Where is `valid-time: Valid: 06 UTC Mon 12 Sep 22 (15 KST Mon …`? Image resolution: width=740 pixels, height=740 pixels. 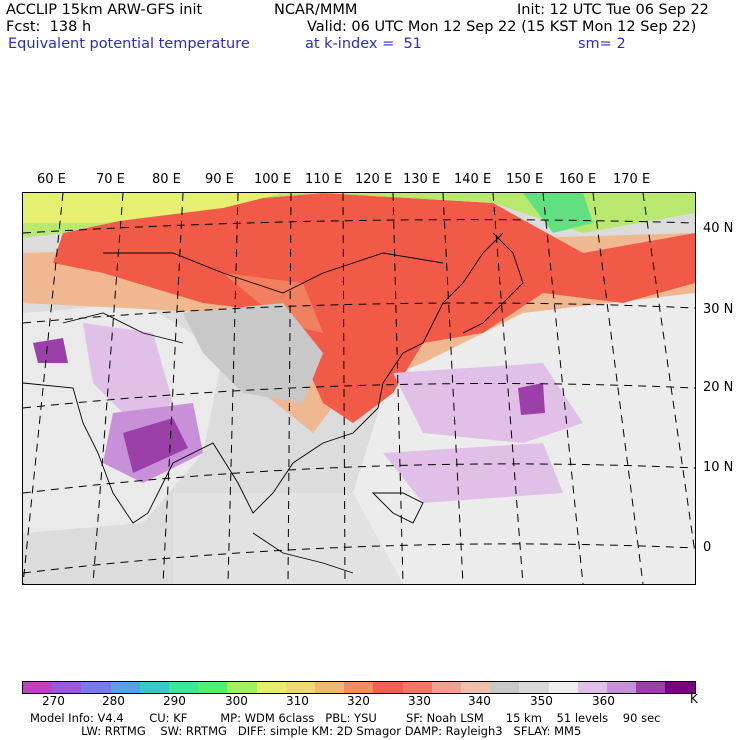
valid-time: Valid: 06 UTC Mon 12 Sep 22 (15 KST Mon … is located at coordinates (502, 27).